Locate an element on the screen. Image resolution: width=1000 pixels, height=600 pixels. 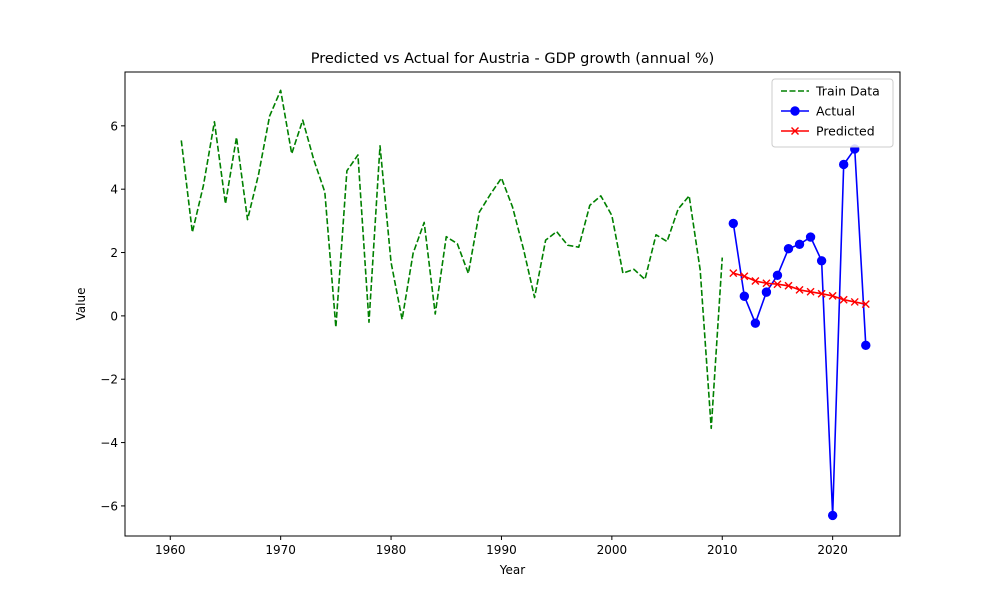
x-tick-label: 1970 is located at coordinates (280, 550).